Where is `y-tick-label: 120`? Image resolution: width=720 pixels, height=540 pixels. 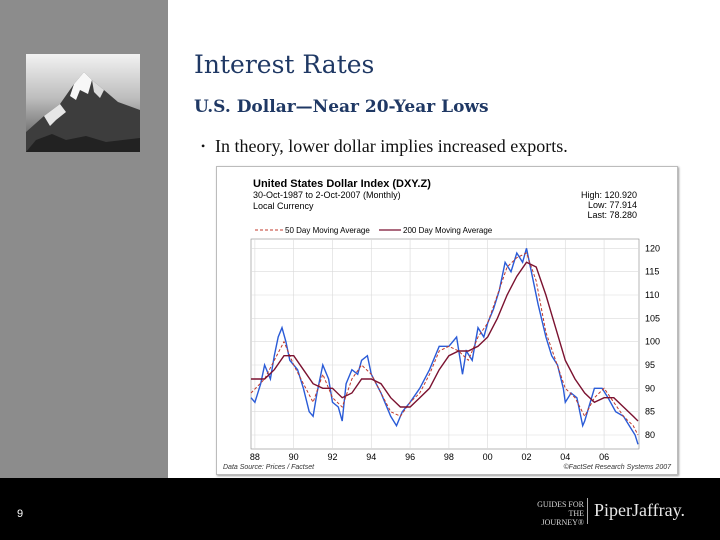
y-tick-label: 120 is located at coordinates (652, 248).